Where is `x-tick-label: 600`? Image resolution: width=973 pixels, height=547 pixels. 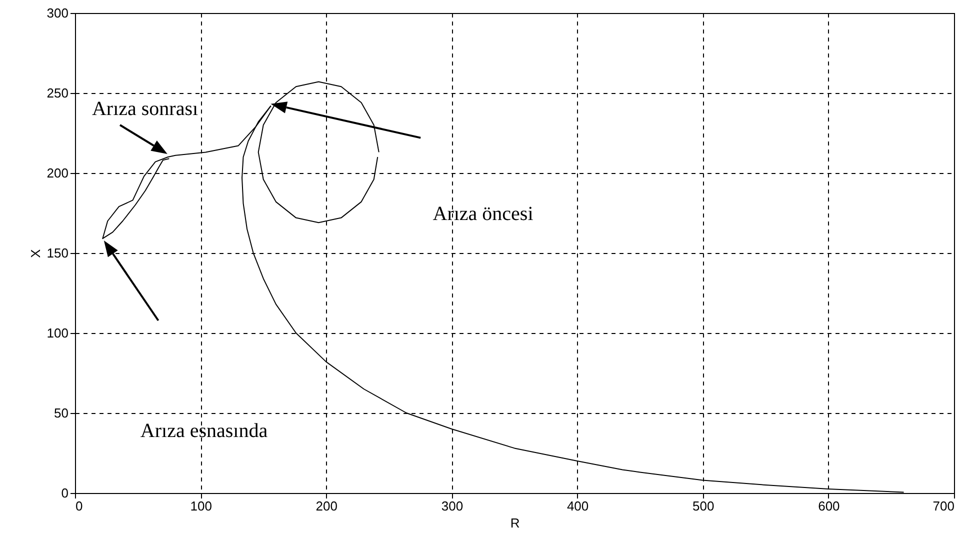 x-tick-label: 600 is located at coordinates (829, 506).